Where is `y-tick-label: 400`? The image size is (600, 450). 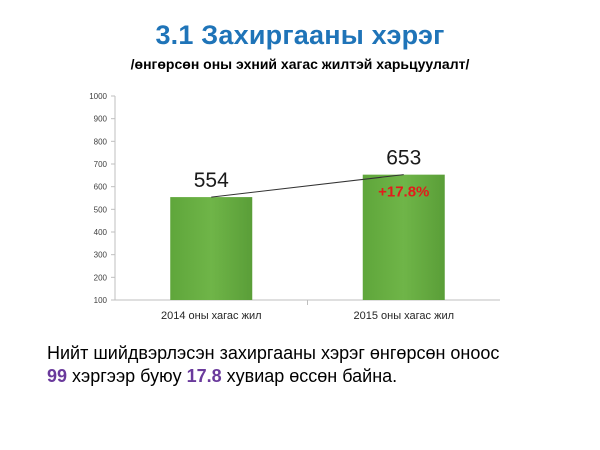 y-tick-label: 400 is located at coordinates (101, 232).